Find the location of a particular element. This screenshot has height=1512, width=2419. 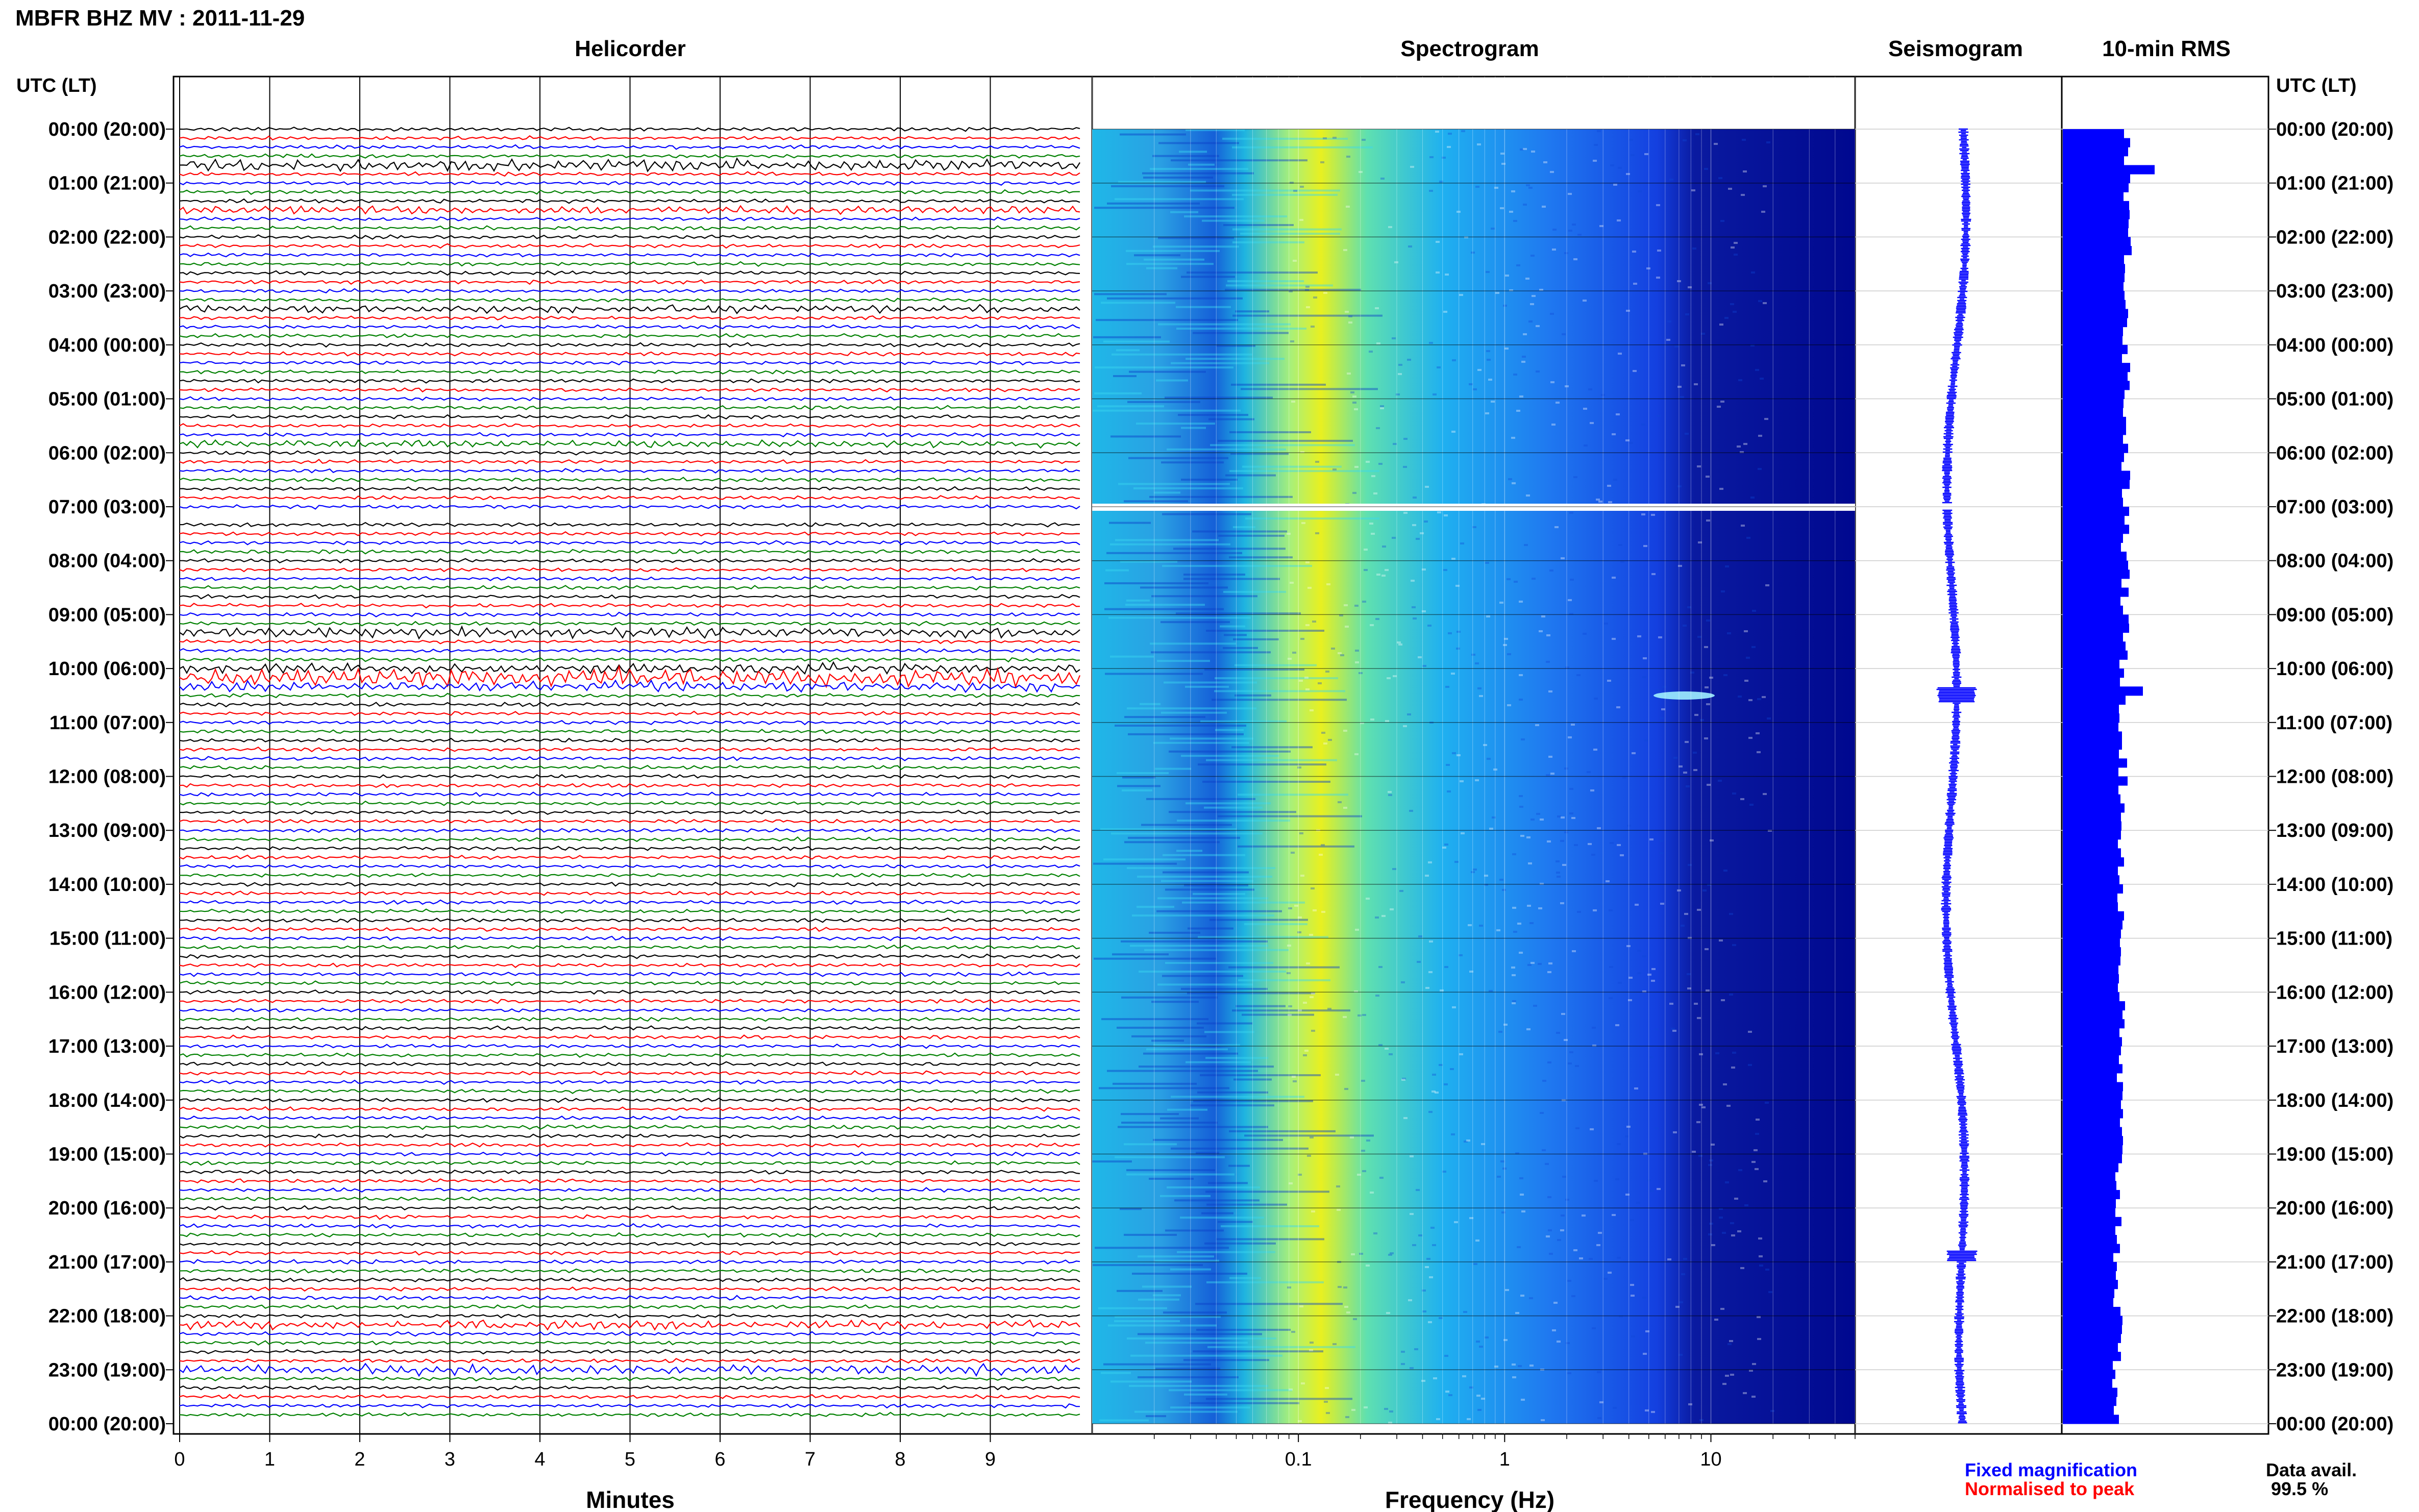

time-tick-label-right: 00:00 (20:00) is located at coordinates (2334, 1424).